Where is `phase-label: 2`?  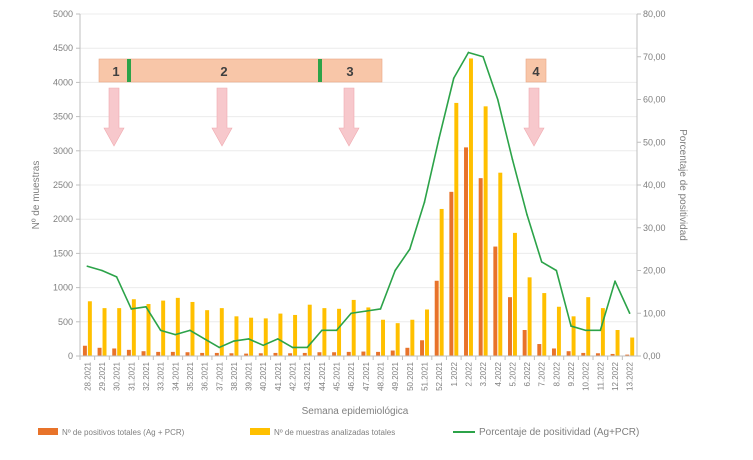 phase-label: 2 is located at coordinates (223, 71).